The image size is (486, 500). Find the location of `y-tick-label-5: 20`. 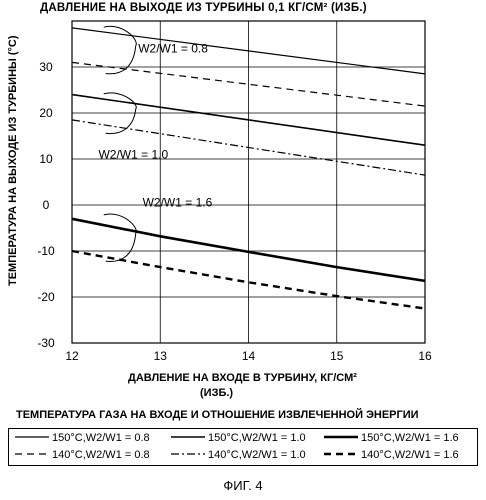

y-tick-label-5: 20 is located at coordinates (46, 113).